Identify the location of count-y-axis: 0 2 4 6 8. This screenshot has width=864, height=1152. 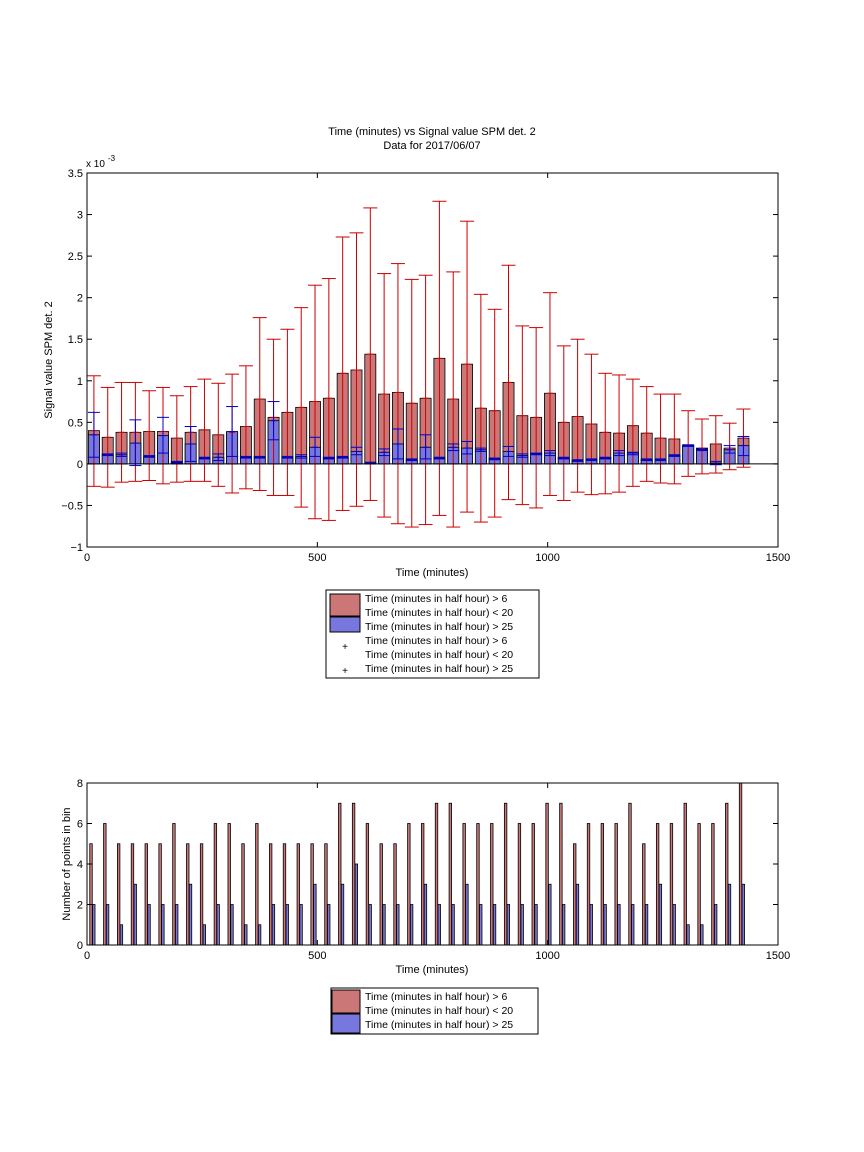
(427, 865).